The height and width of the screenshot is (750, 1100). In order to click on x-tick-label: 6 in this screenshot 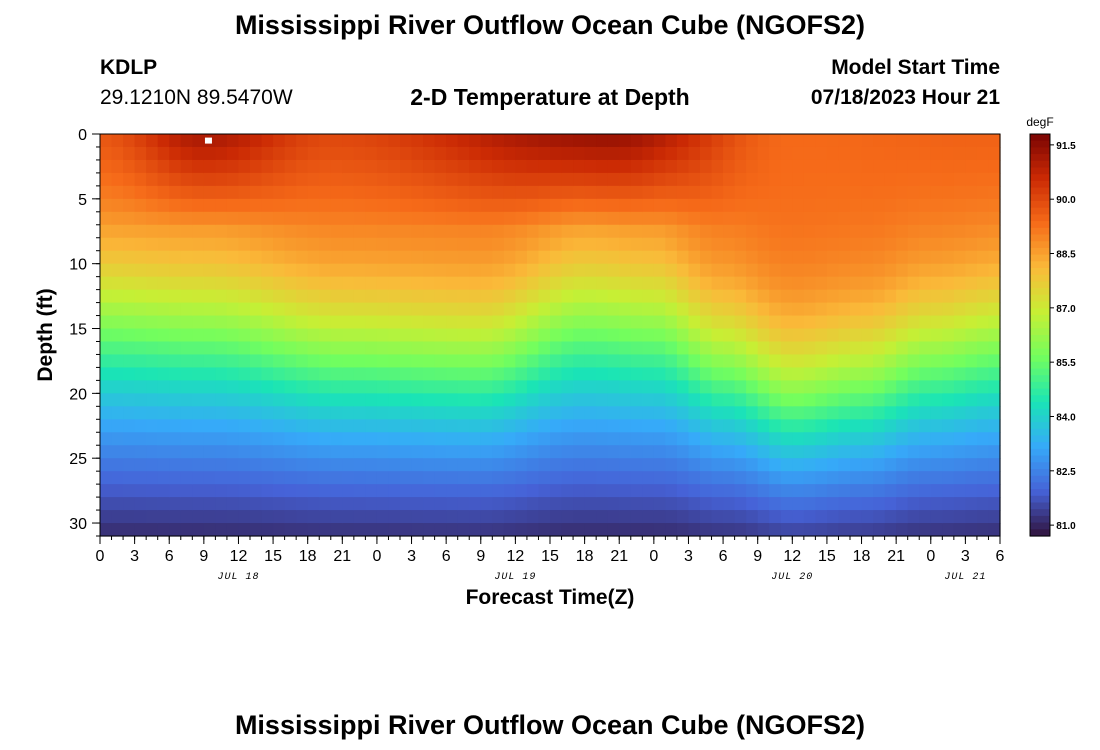, I will do `click(169, 556)`.